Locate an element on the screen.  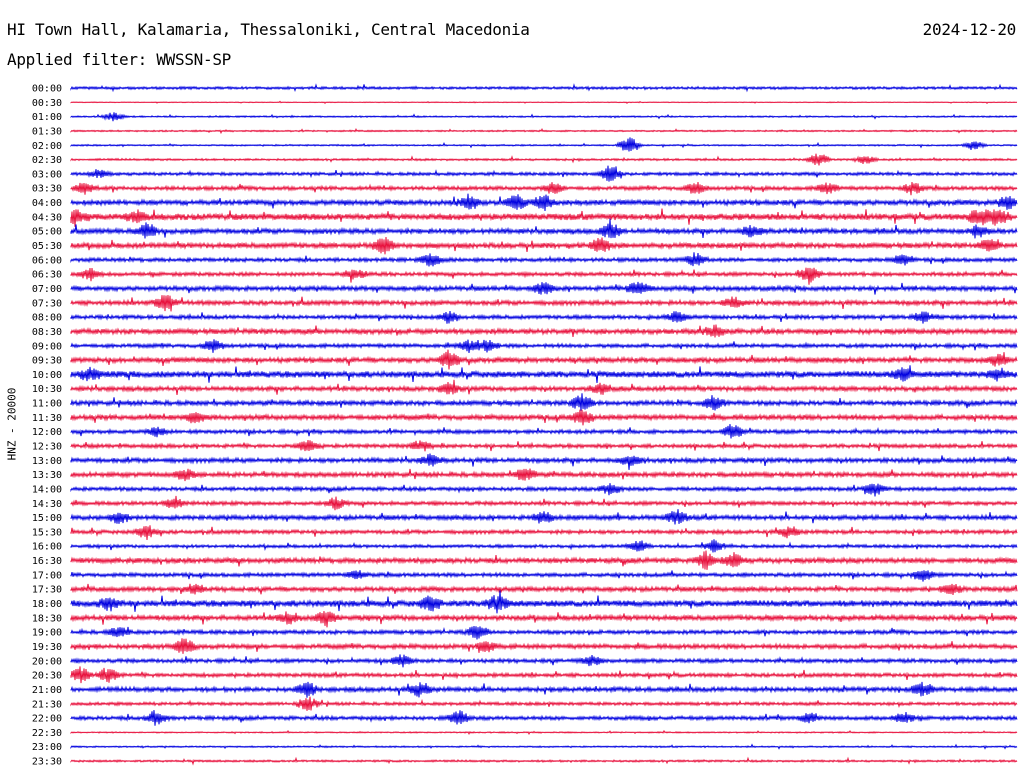
tick-label: 17:00 is located at coordinates (47, 575).